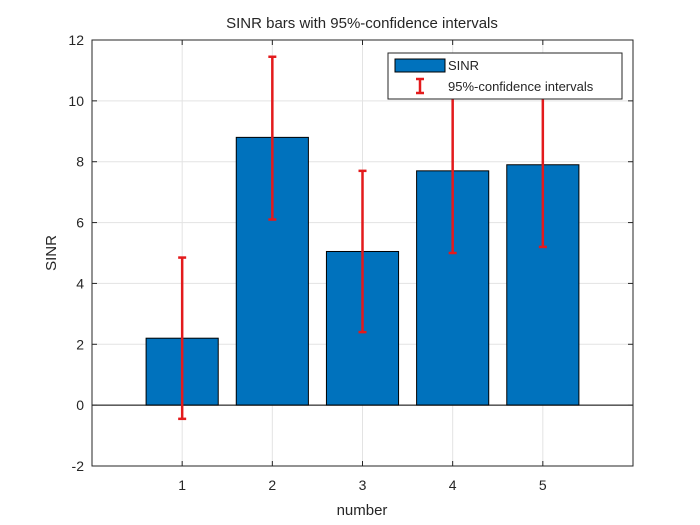 This screenshot has height=525, width=700. What do you see at coordinates (420, 65) in the screenshot?
I see `legend-bar-swatch` at bounding box center [420, 65].